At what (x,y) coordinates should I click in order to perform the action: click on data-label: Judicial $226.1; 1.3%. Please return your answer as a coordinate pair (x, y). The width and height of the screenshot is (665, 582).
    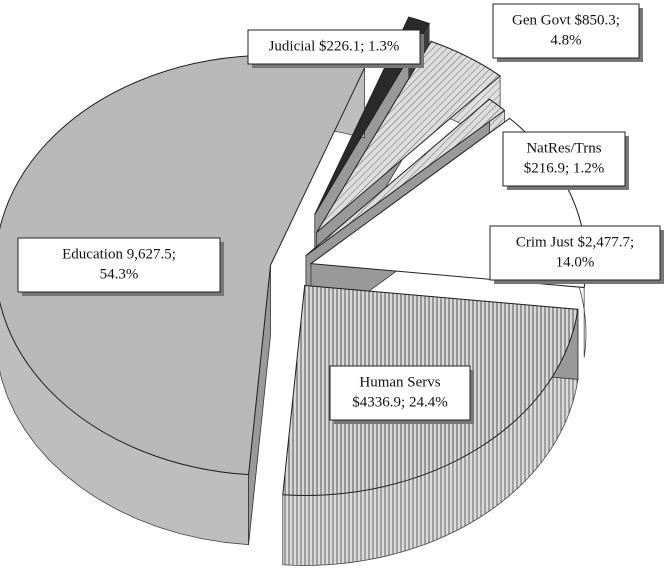
    Looking at the image, I should click on (334, 46).